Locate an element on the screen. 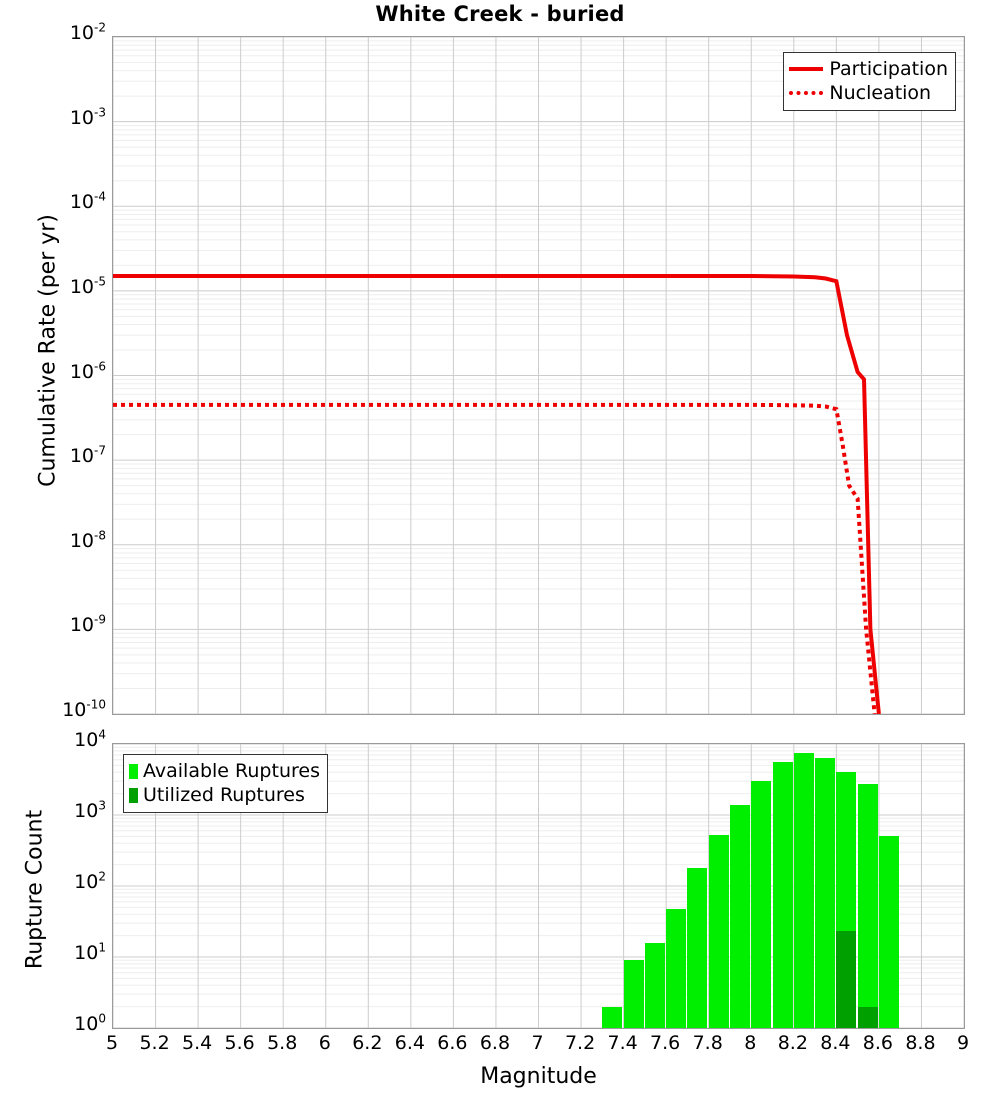 This screenshot has width=1000, height=1100. x-tick-label: 6.2 is located at coordinates (367, 1043).